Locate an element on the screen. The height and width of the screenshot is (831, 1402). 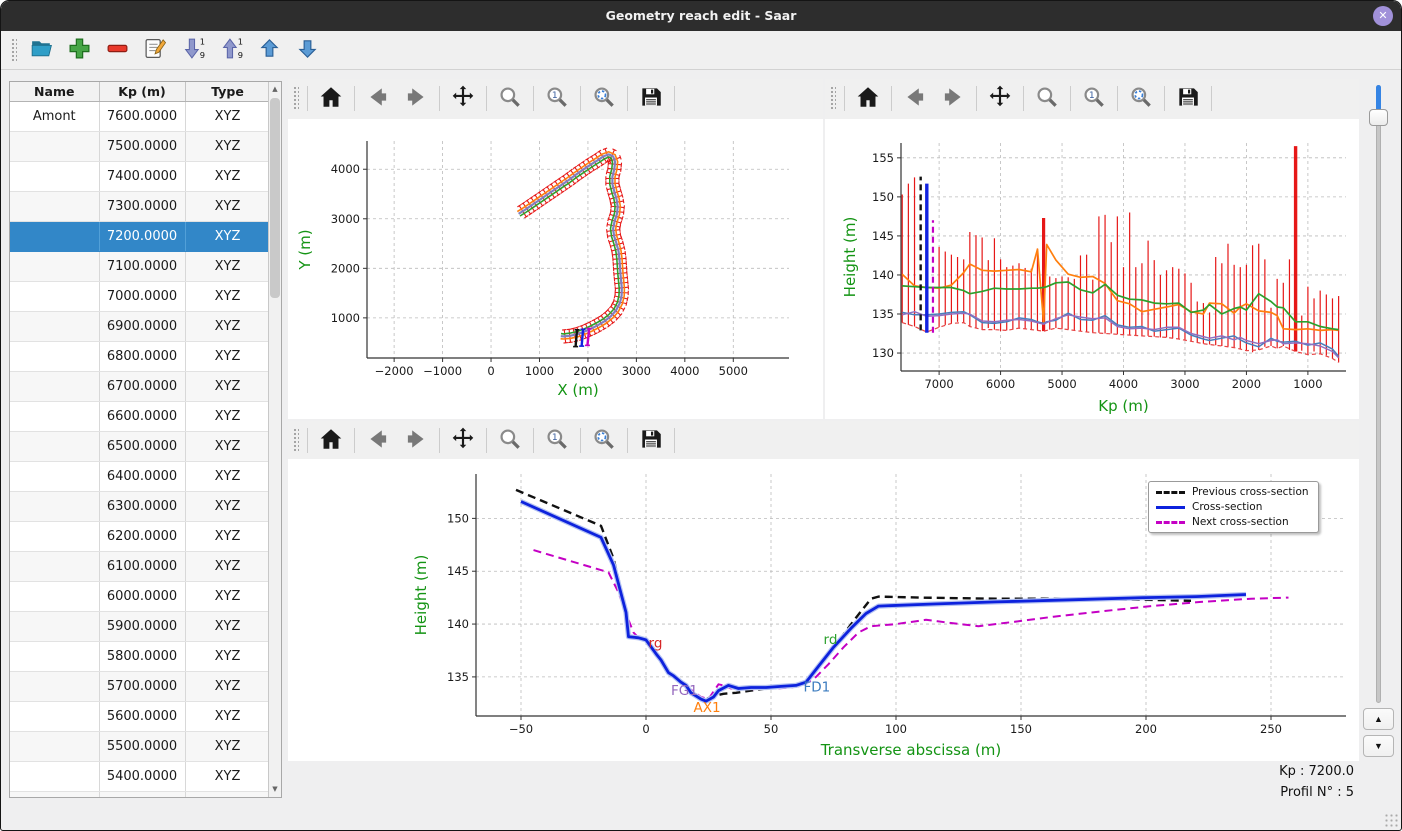
table-row: 7400.0000 XYZ is located at coordinates (140, 176).